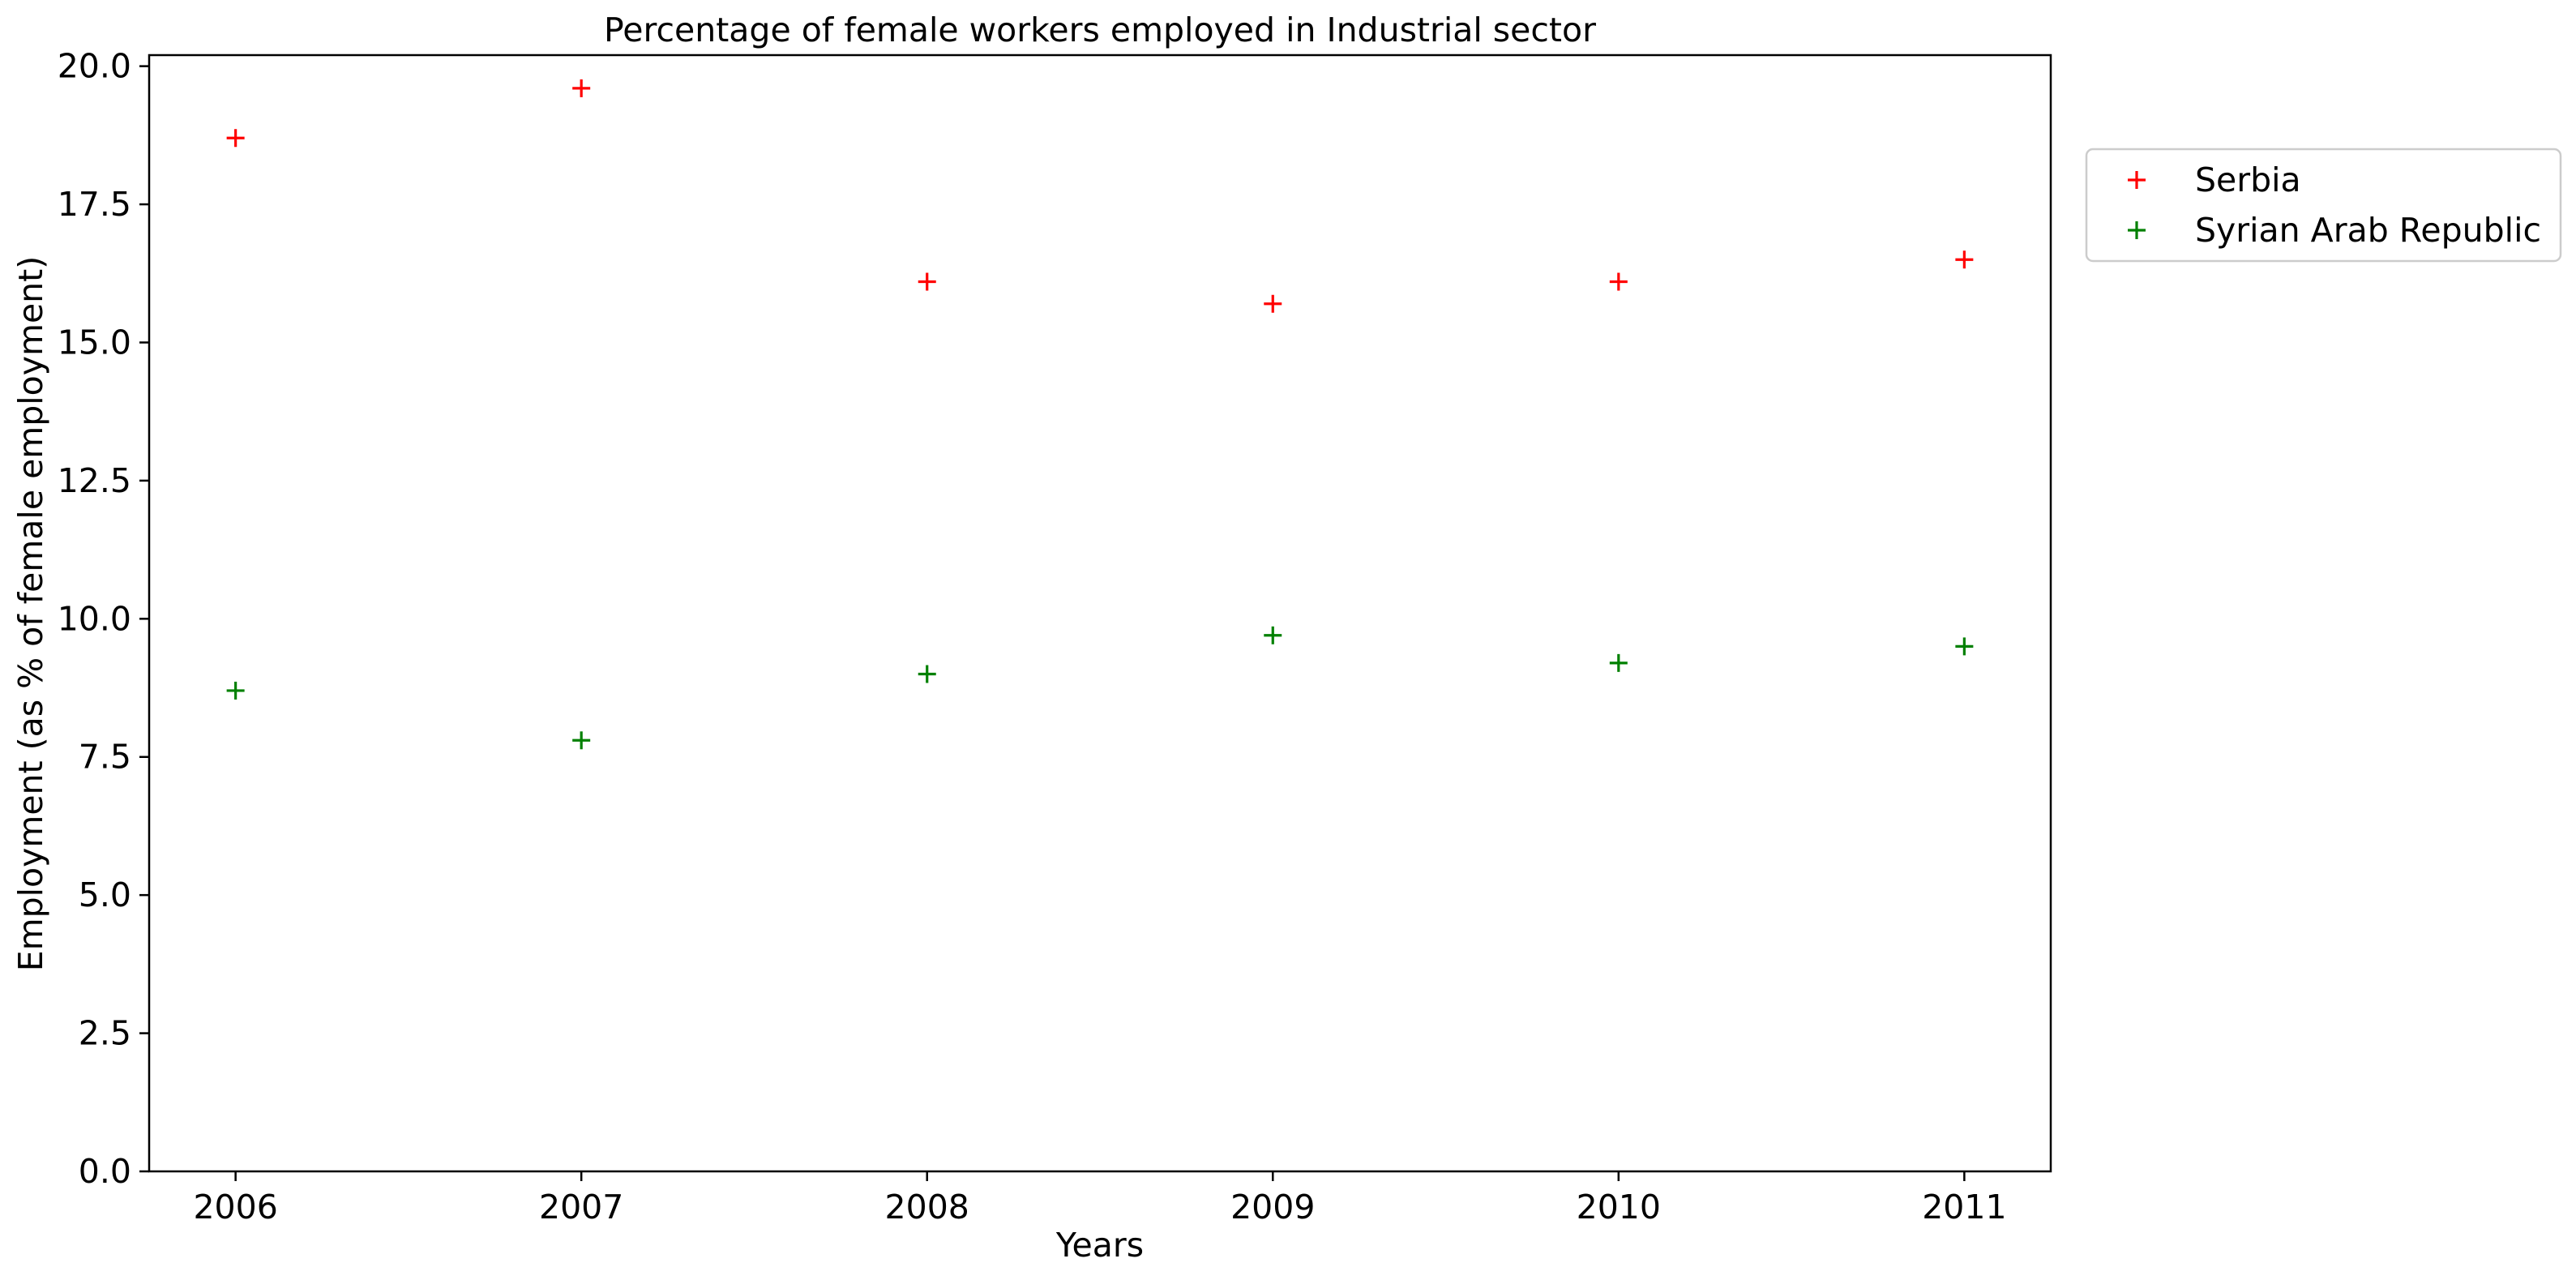 The width and height of the screenshot is (2576, 1280). What do you see at coordinates (94, 619) in the screenshot?
I see `y-tick-label: 10.0` at bounding box center [94, 619].